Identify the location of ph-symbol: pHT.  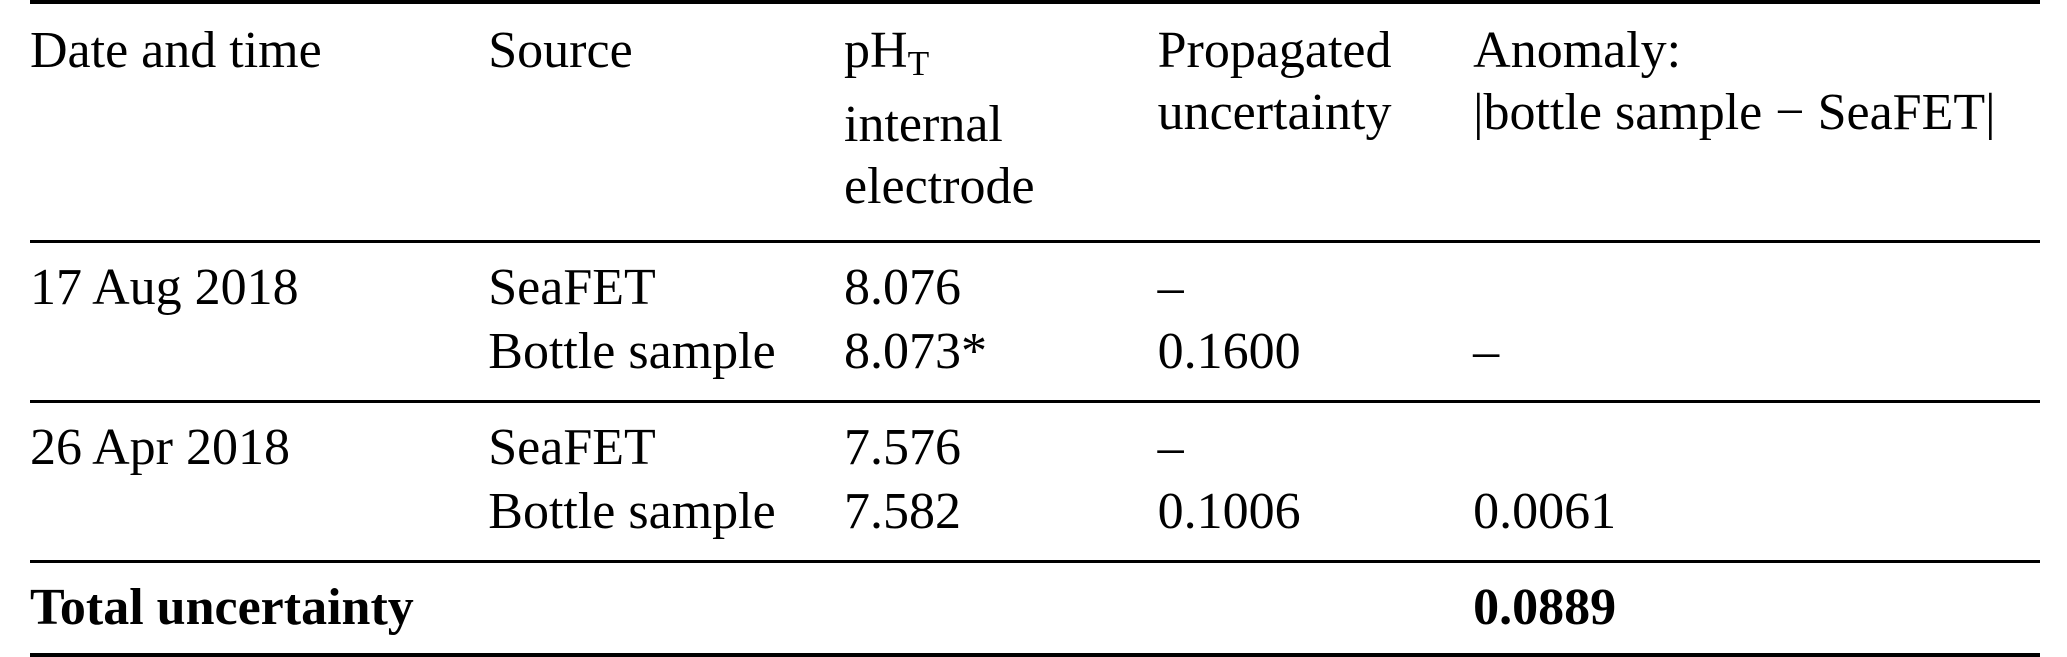
(886, 52).